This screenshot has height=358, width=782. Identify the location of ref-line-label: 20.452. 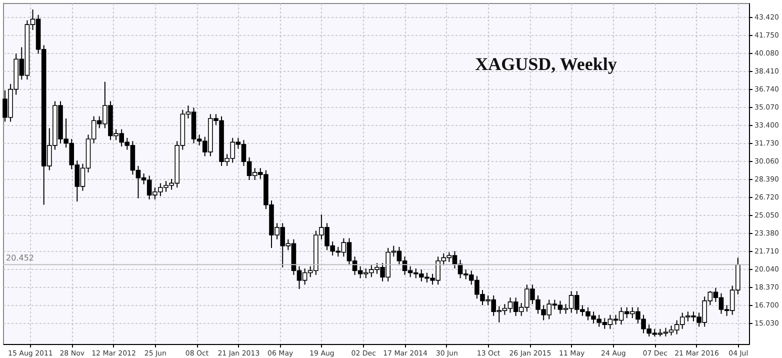
(20, 258).